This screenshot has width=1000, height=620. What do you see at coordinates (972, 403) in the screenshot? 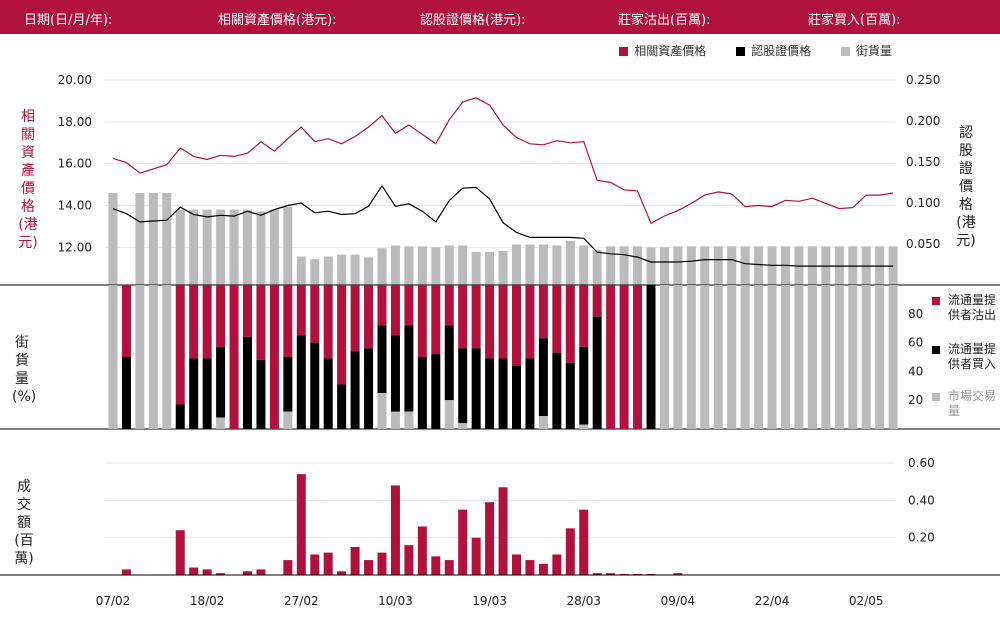
I see `legend-label: 市場交易量` at bounding box center [972, 403].